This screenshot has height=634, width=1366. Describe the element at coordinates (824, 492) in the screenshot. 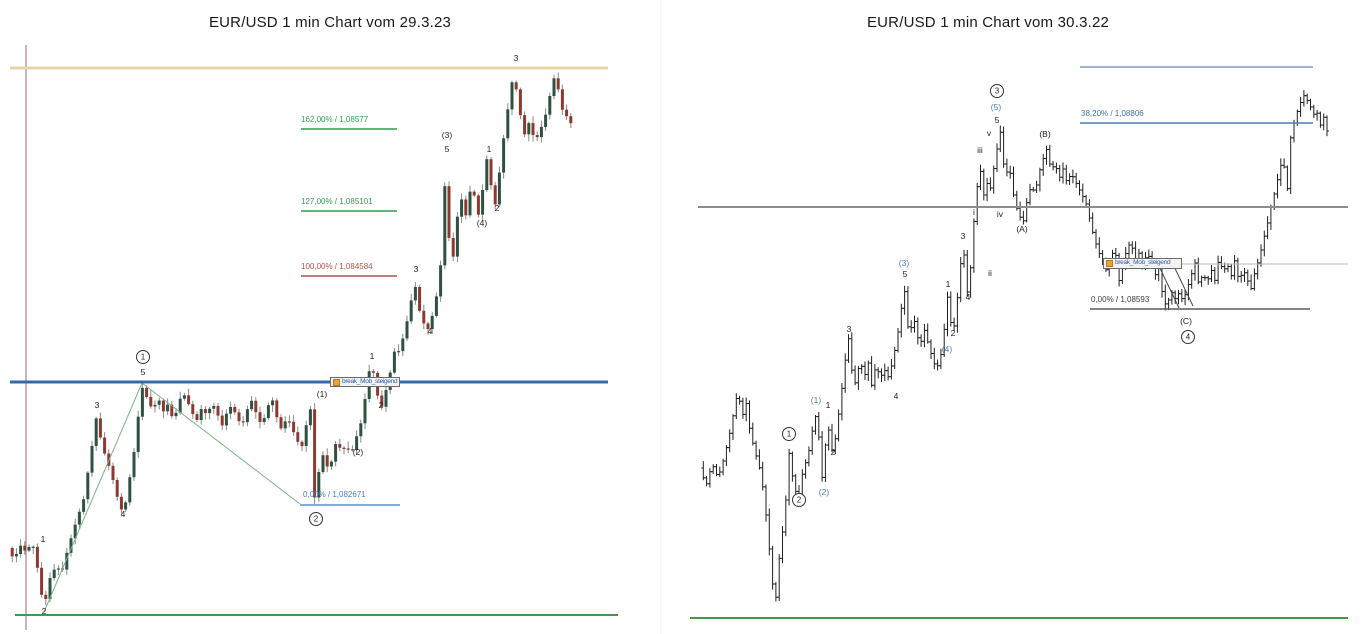

I see `wave-label: (2)` at that location.